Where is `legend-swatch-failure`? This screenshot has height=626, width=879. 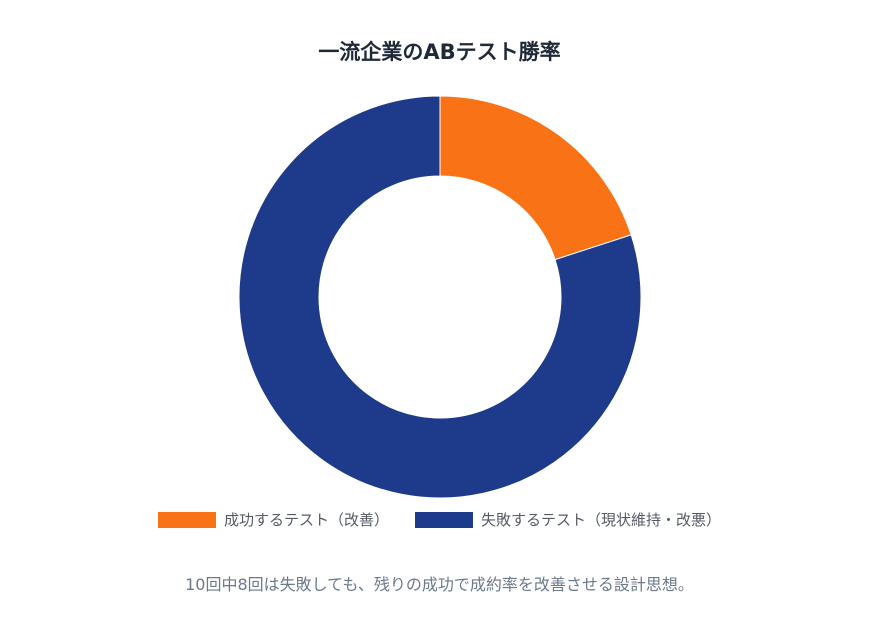
legend-swatch-failure is located at coordinates (444, 520).